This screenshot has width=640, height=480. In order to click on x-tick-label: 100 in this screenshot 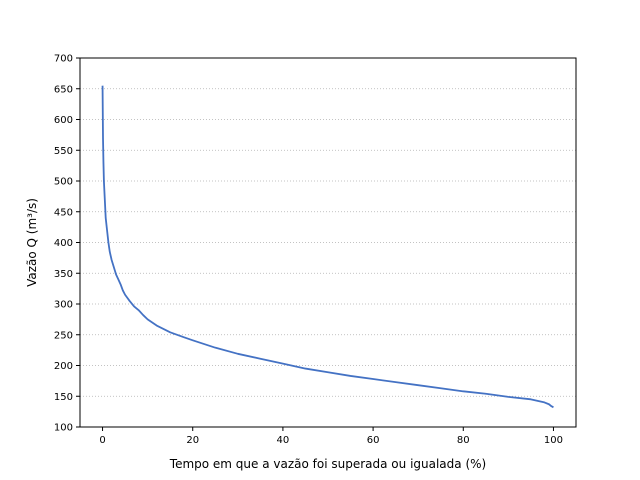, I will do `click(553, 440)`.